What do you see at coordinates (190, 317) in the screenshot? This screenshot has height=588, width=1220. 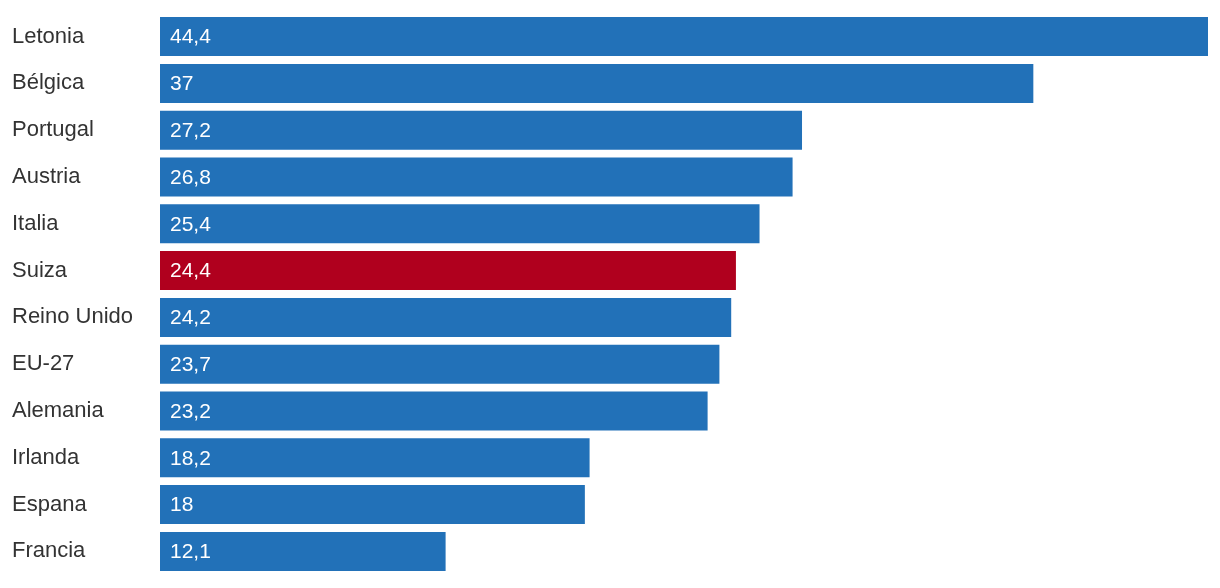 I see `data-label: 24,2` at bounding box center [190, 317].